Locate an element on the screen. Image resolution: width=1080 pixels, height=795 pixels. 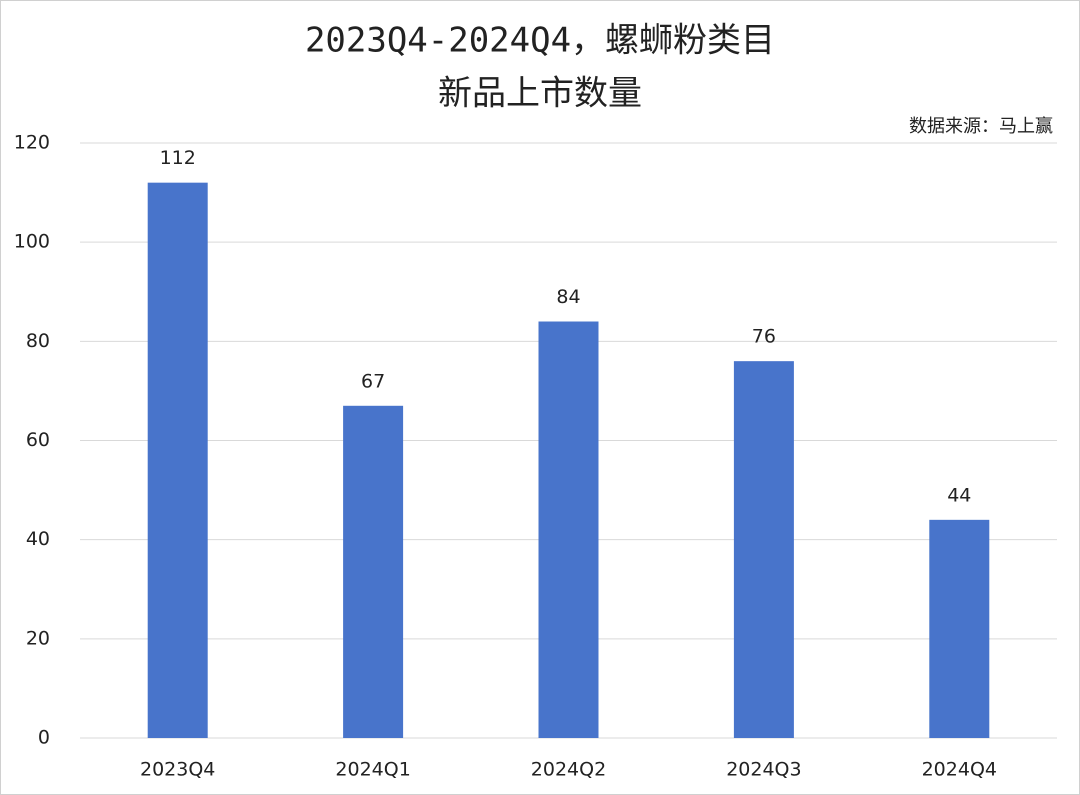
y-tick-label: 120 is located at coordinates (32, 143).